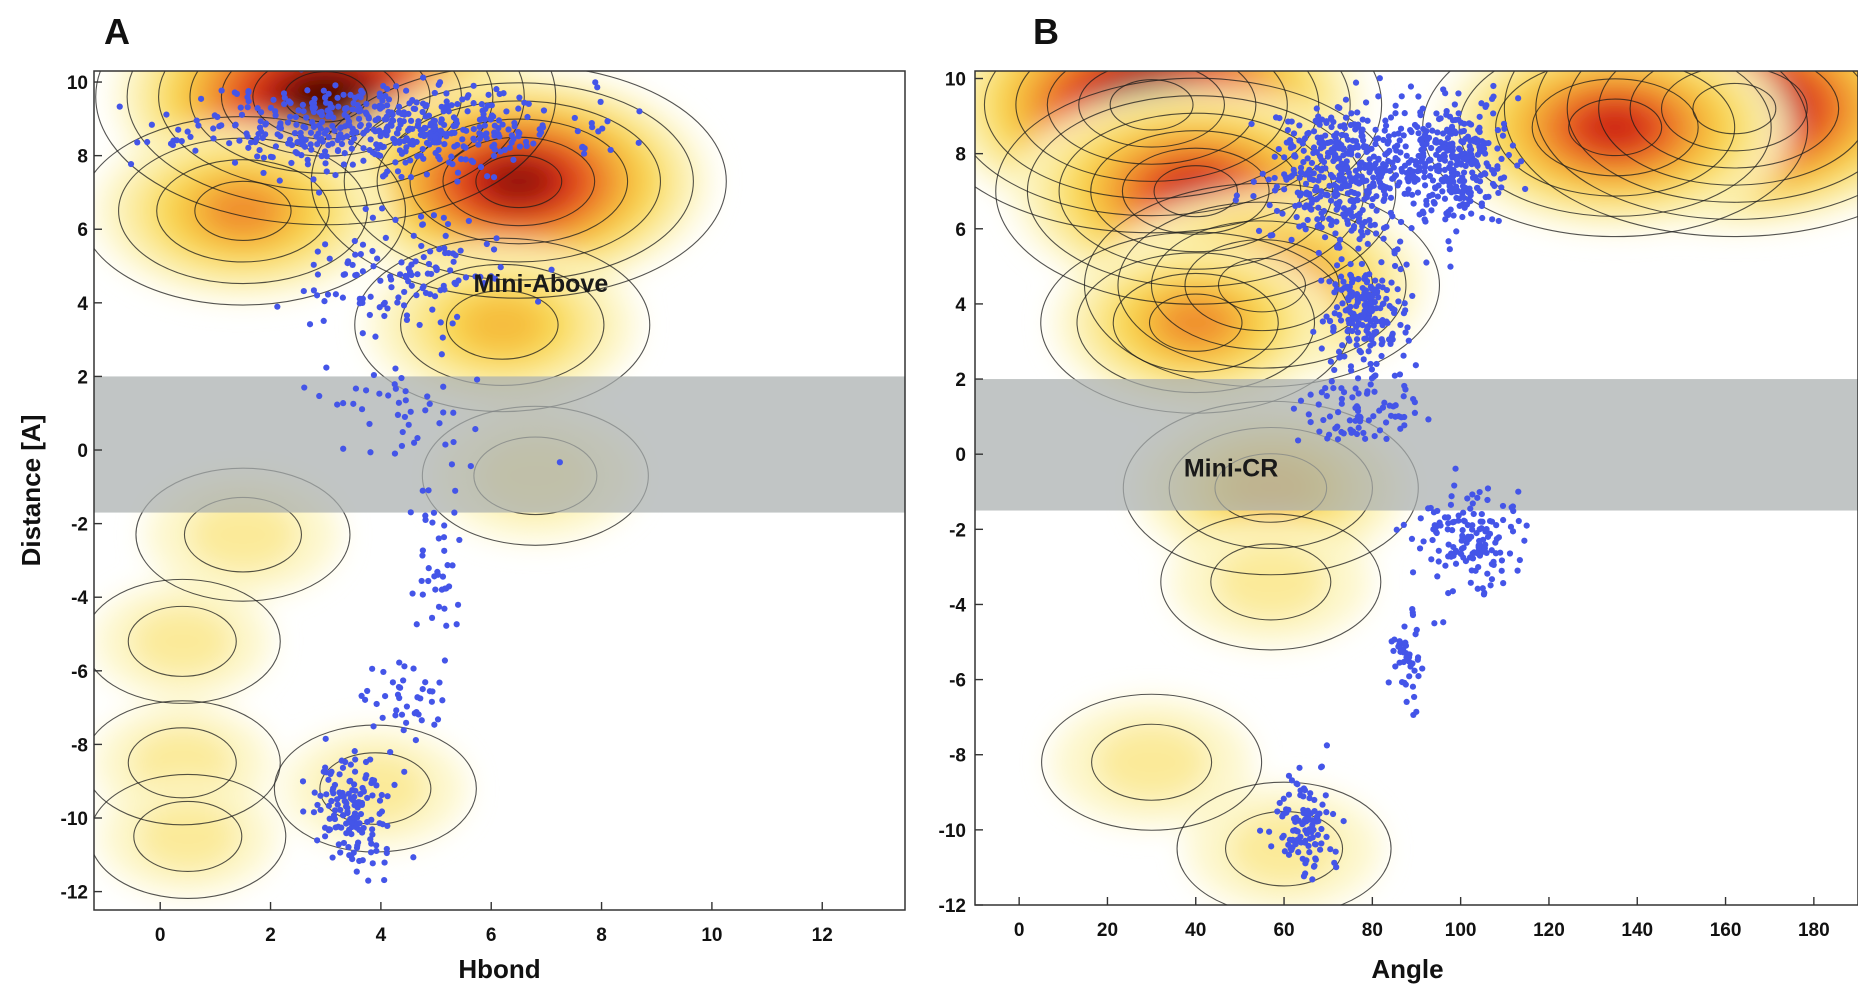 Image resolution: width=1858 pixels, height=987 pixels. Describe the element at coordinates (381, 935) in the screenshot. I see `x-tick-label: 4` at that location.